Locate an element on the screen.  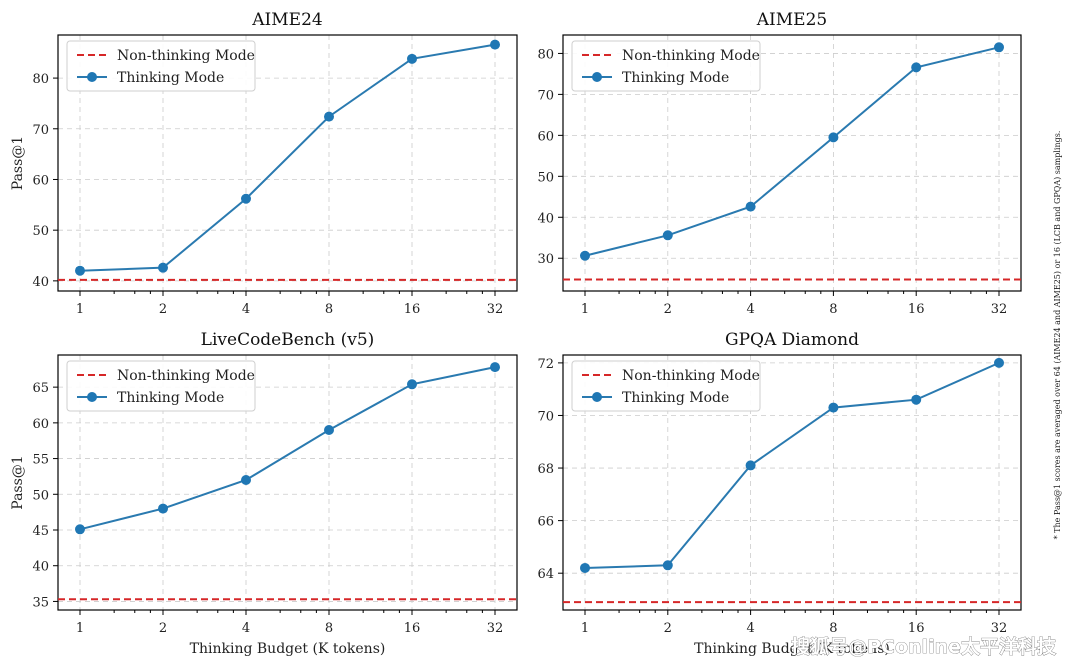
y-tick-label: 65 is located at coordinates (40, 388).